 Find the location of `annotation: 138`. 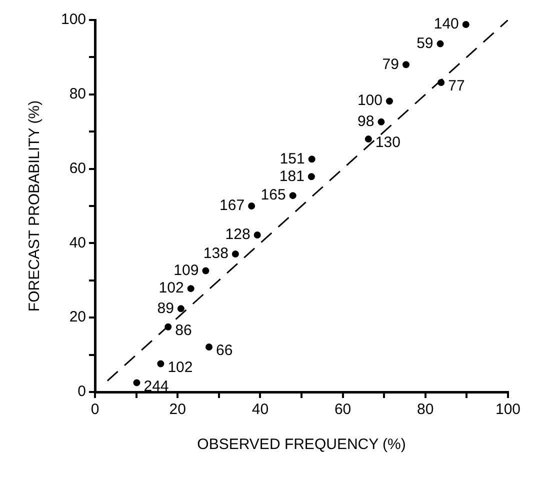

annotation: 138 is located at coordinates (215, 253).